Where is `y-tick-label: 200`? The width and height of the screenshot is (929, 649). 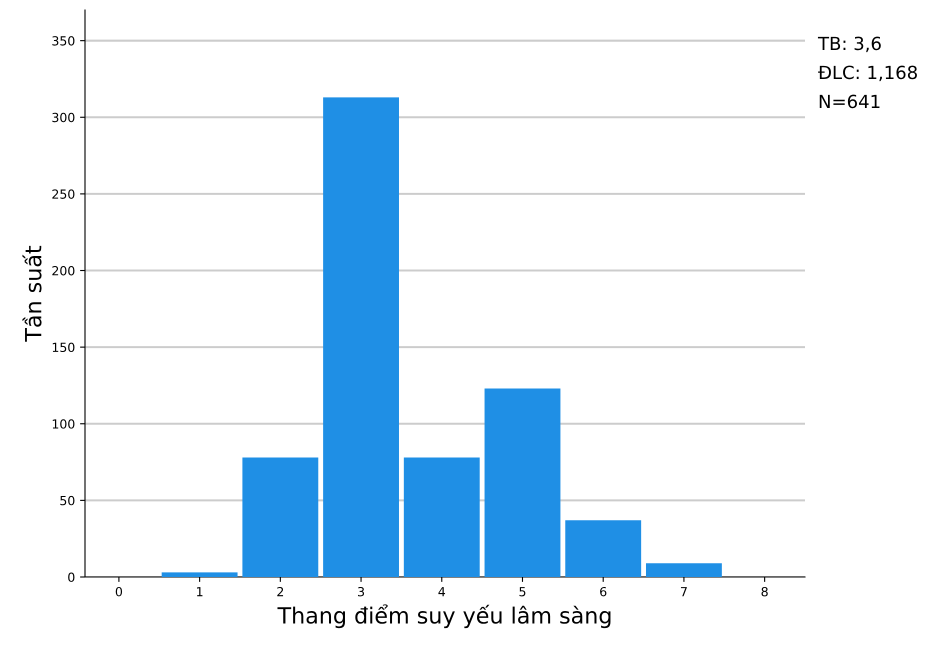 y-tick-label: 200 is located at coordinates (63, 271).